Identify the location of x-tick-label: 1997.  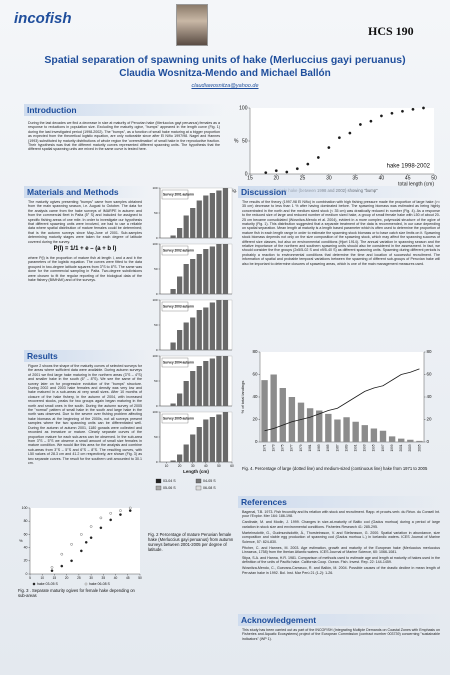
(383, 447).